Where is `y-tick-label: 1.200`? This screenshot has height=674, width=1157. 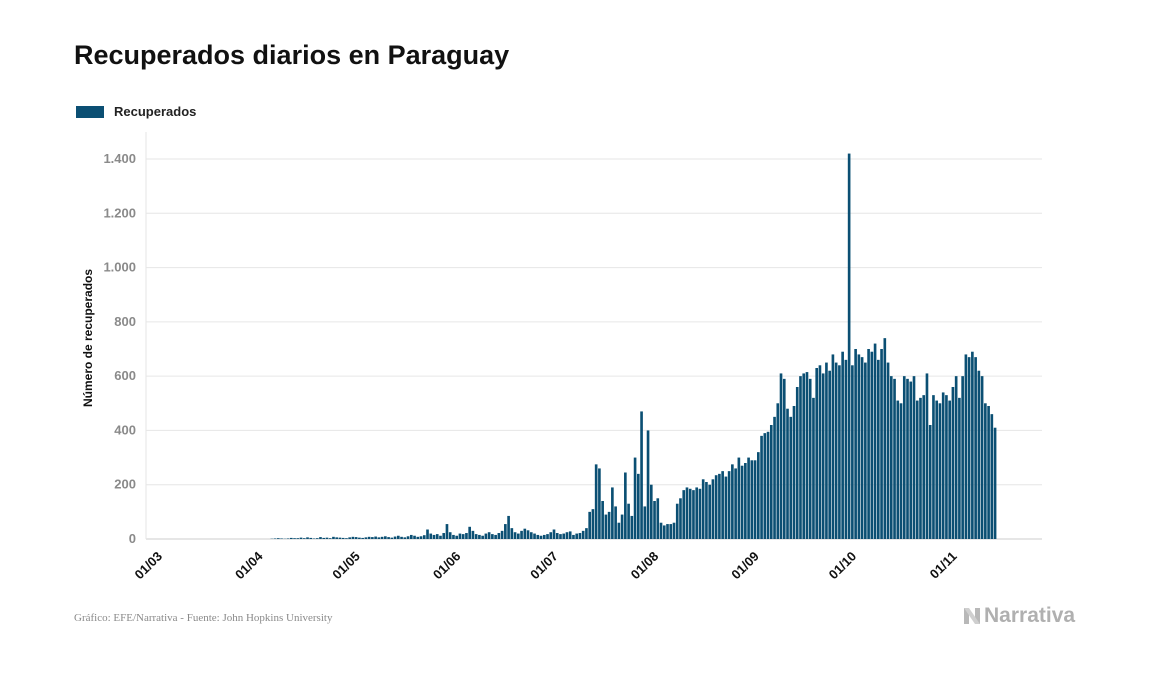
y-tick-label: 1.200 is located at coordinates (119, 212).